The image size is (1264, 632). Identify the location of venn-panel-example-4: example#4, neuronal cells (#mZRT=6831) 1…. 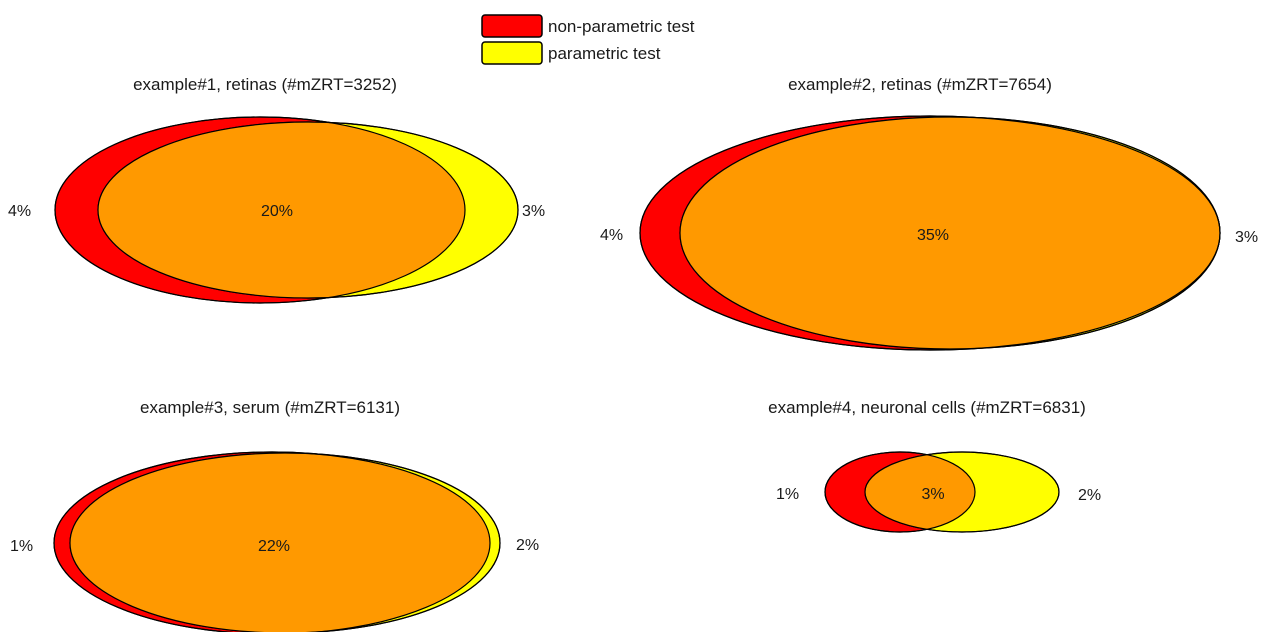
(934, 465).